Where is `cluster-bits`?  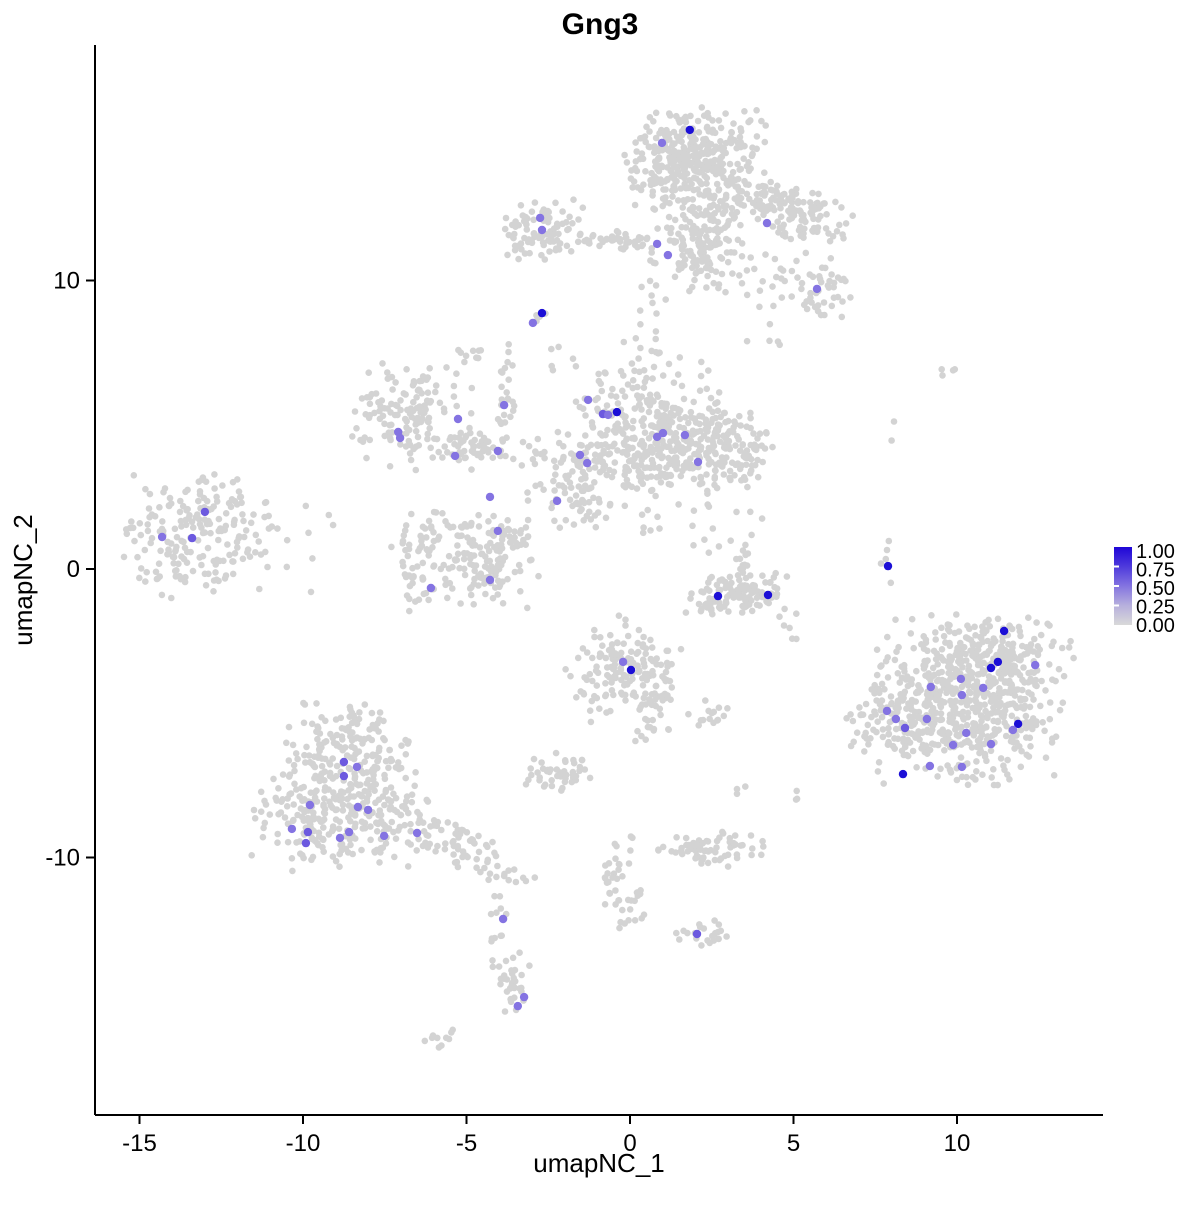 cluster-bits is located at coordinates (470, 356).